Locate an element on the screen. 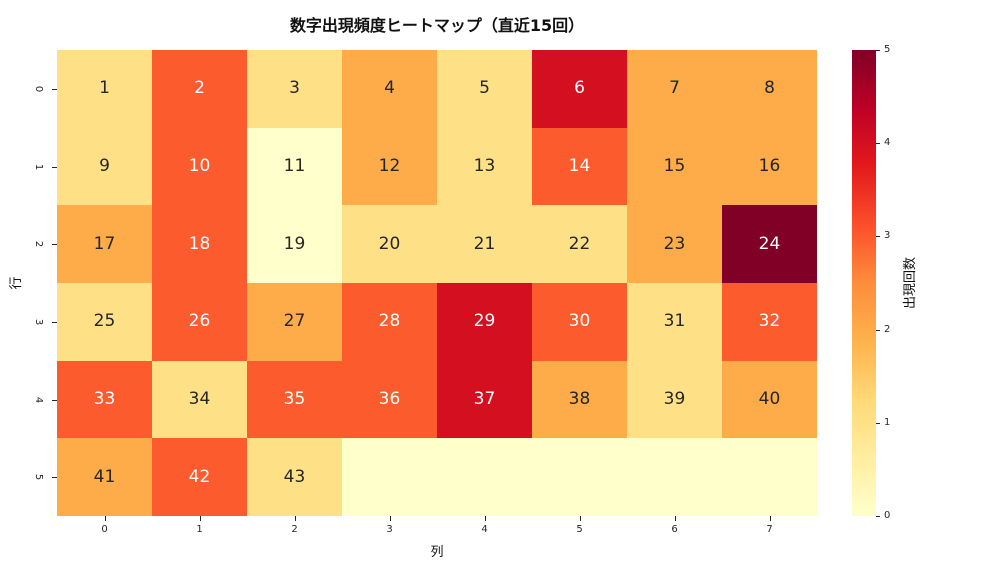 The image size is (1008, 576). colorbar-tick-label: 2 is located at coordinates (887, 329).